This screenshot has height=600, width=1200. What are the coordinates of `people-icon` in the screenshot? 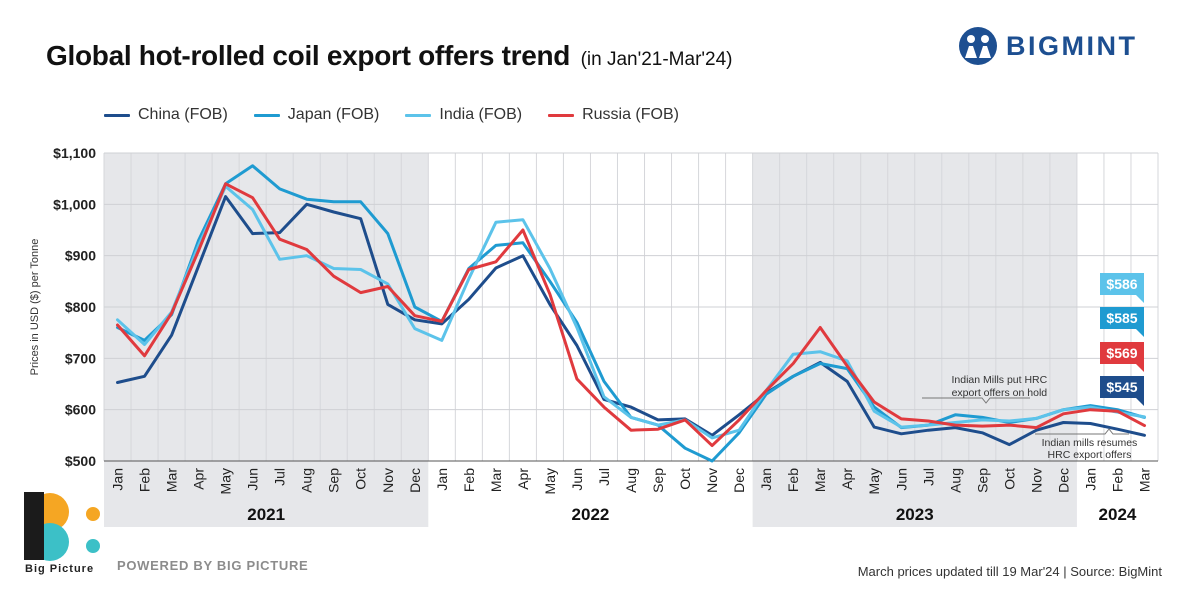 It's located at (978, 46).